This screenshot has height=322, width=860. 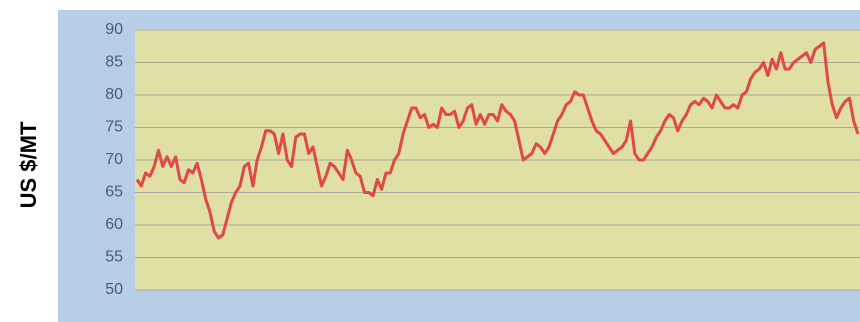 What do you see at coordinates (114, 224) in the screenshot?
I see `y-tick-label: 60` at bounding box center [114, 224].